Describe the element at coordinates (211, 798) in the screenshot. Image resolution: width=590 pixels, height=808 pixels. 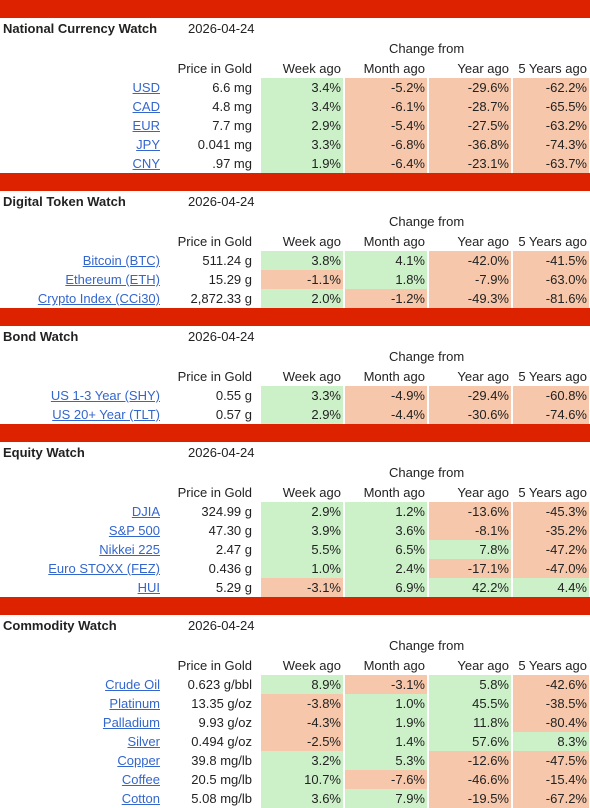
I see `price-cell: 5.08 mg/lb` at that location.